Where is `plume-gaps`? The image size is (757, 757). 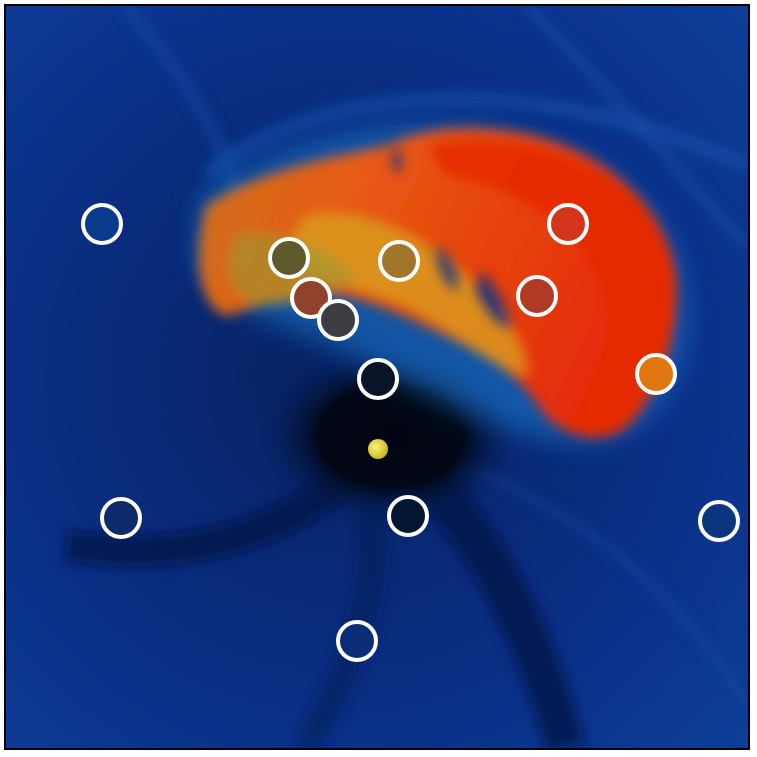
plume-gaps is located at coordinates (451, 236).